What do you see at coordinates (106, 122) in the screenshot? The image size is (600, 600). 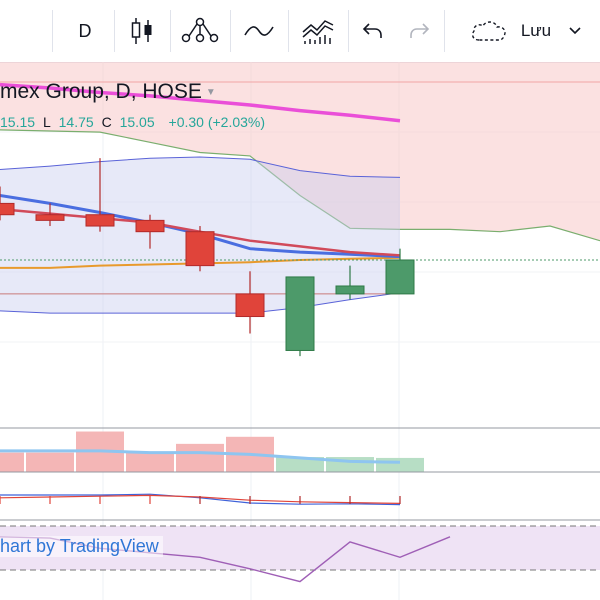 I see `close-label: C` at bounding box center [106, 122].